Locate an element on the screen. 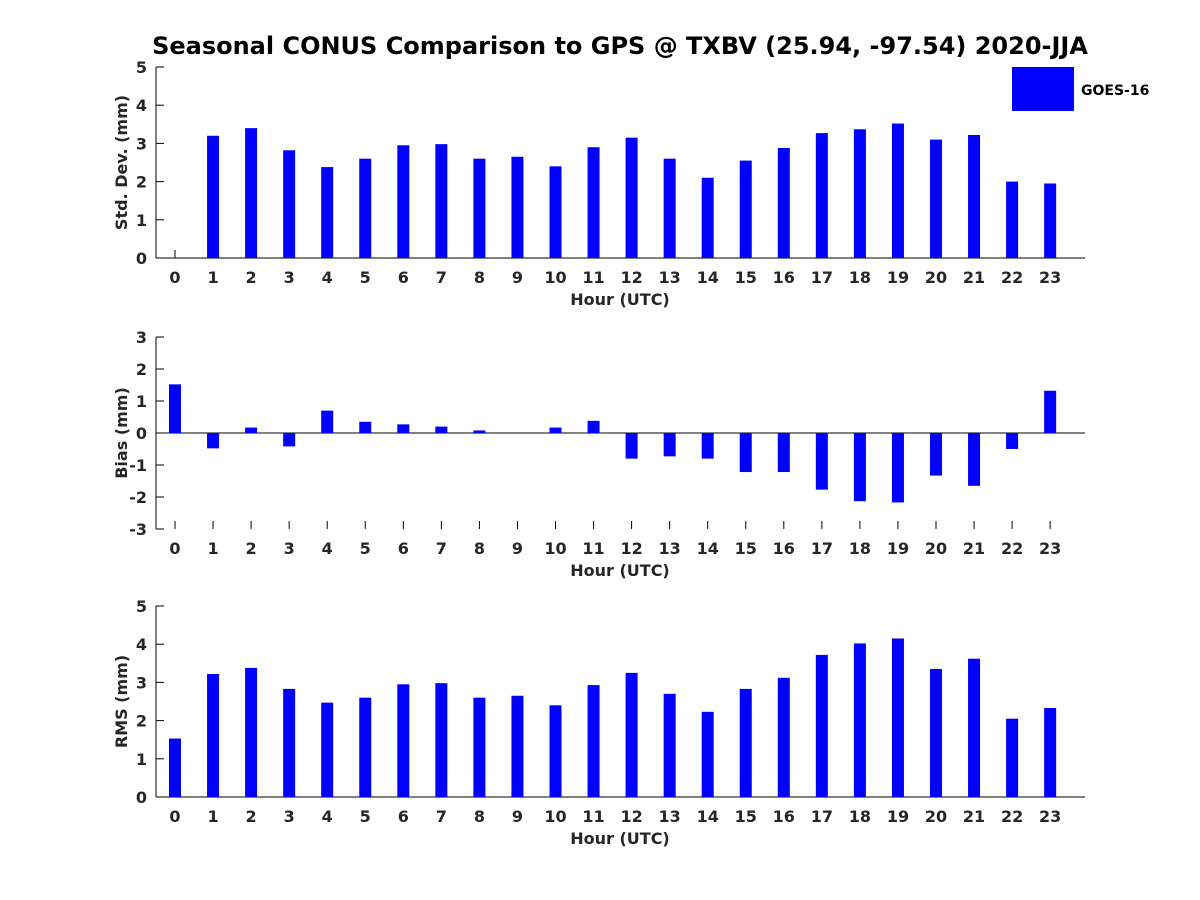 The width and height of the screenshot is (1200, 900). x-tick-label: 21 is located at coordinates (974, 816).